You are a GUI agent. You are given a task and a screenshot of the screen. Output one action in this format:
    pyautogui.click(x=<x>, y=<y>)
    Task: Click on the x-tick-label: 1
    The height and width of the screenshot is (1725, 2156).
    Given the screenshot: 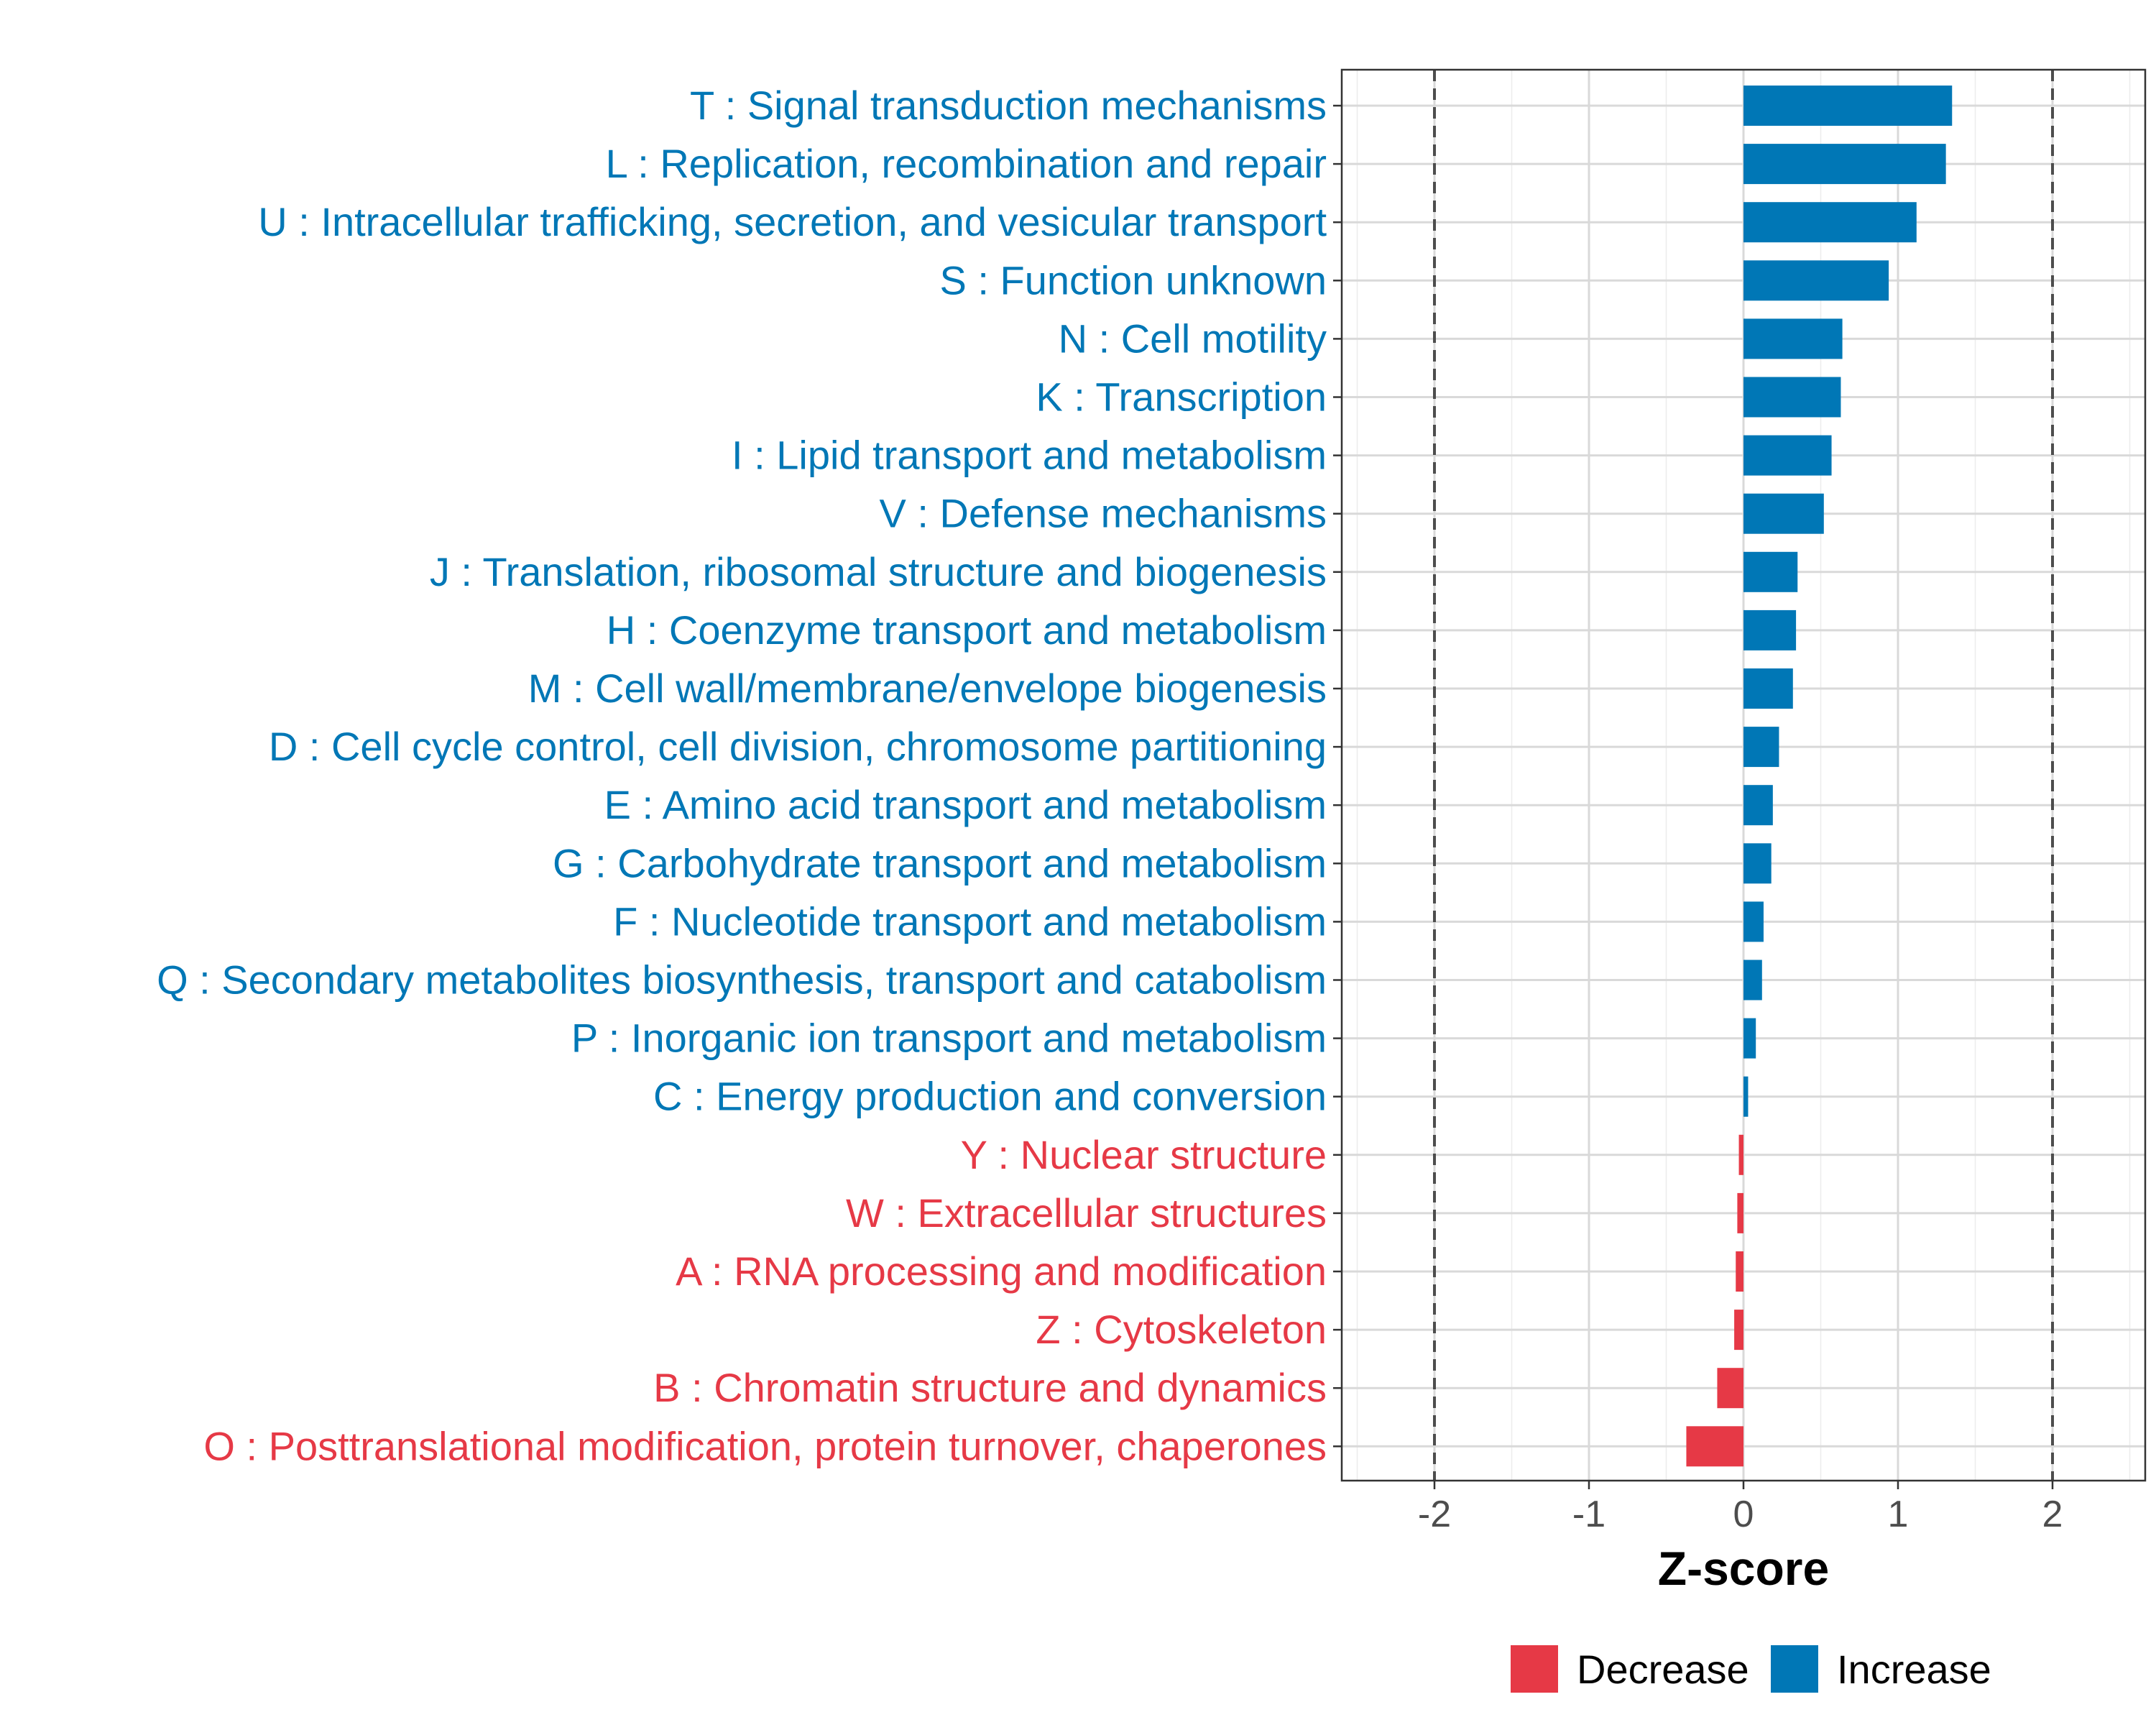 What is the action you would take?
    pyautogui.click(x=1898, y=1514)
    